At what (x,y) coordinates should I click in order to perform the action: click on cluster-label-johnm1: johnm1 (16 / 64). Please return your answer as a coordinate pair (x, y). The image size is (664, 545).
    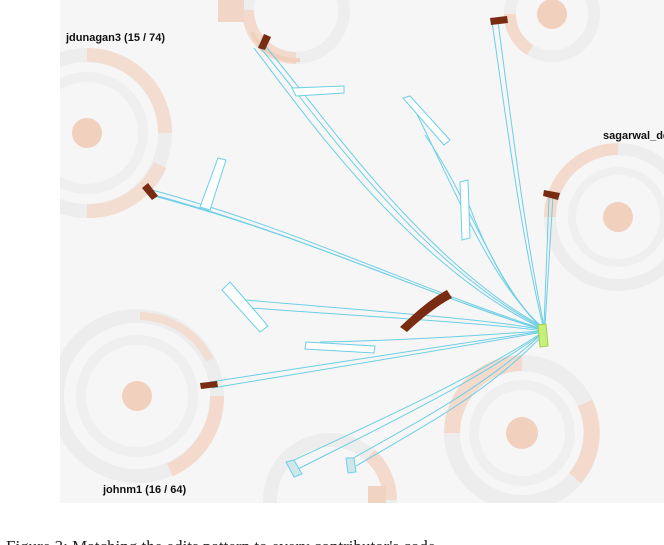
    Looking at the image, I should click on (144, 490).